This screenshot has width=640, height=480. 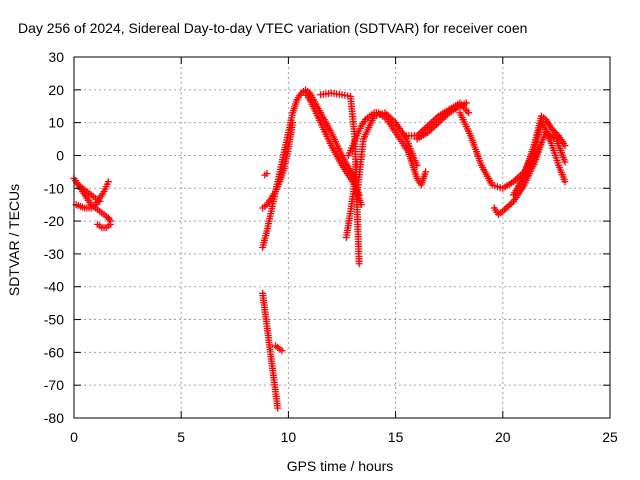 I want to click on y-tick-label: 30, so click(x=56, y=57).